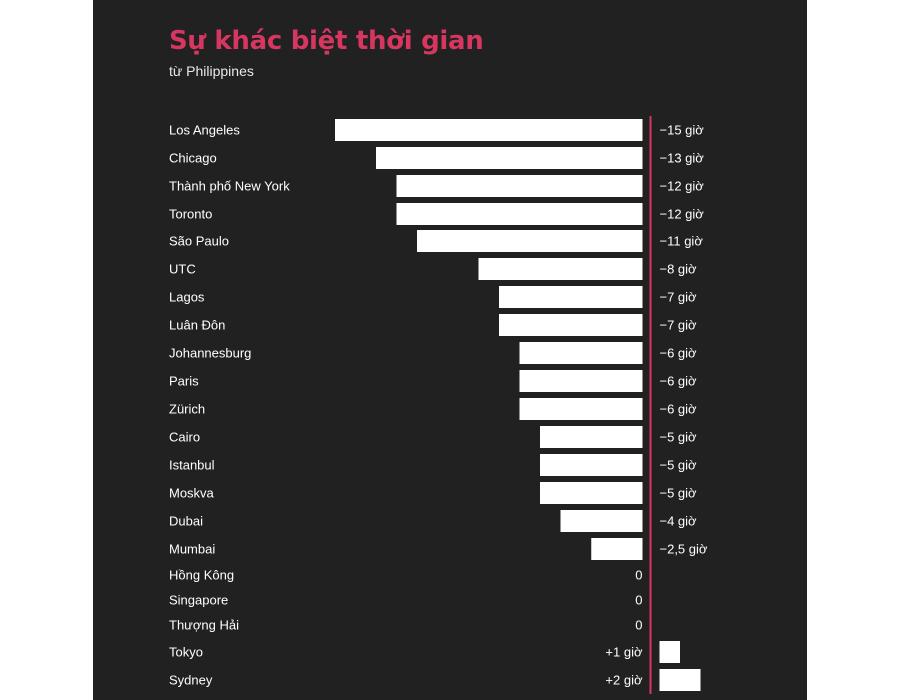 Image resolution: width=900 pixels, height=700 pixels. What do you see at coordinates (326, 41) in the screenshot?
I see `chart-title: Sự khác biệt thời gian` at bounding box center [326, 41].